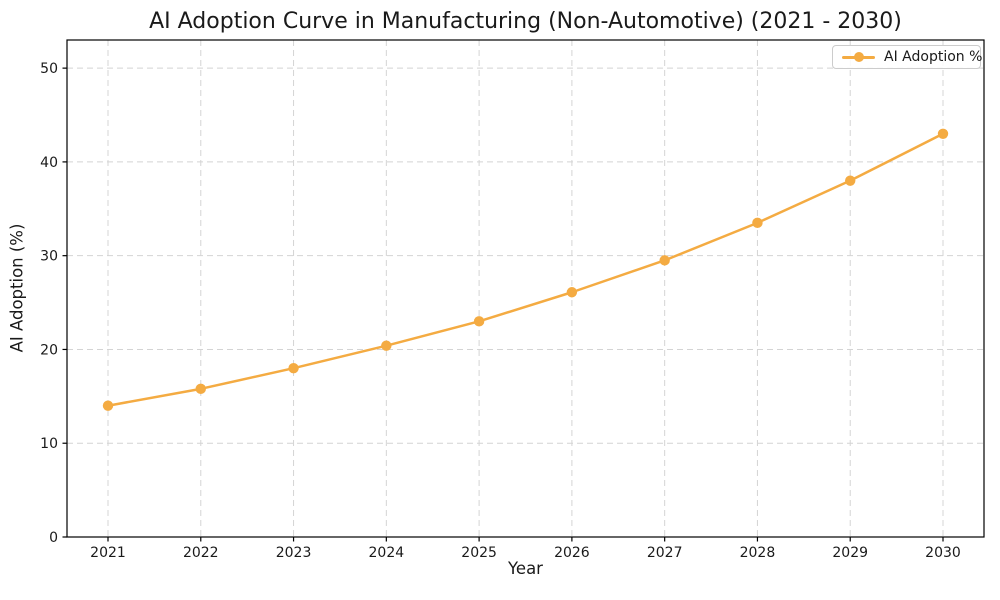 The height and width of the screenshot is (600, 1000). I want to click on legend: AI Adoption %, so click(907, 57).